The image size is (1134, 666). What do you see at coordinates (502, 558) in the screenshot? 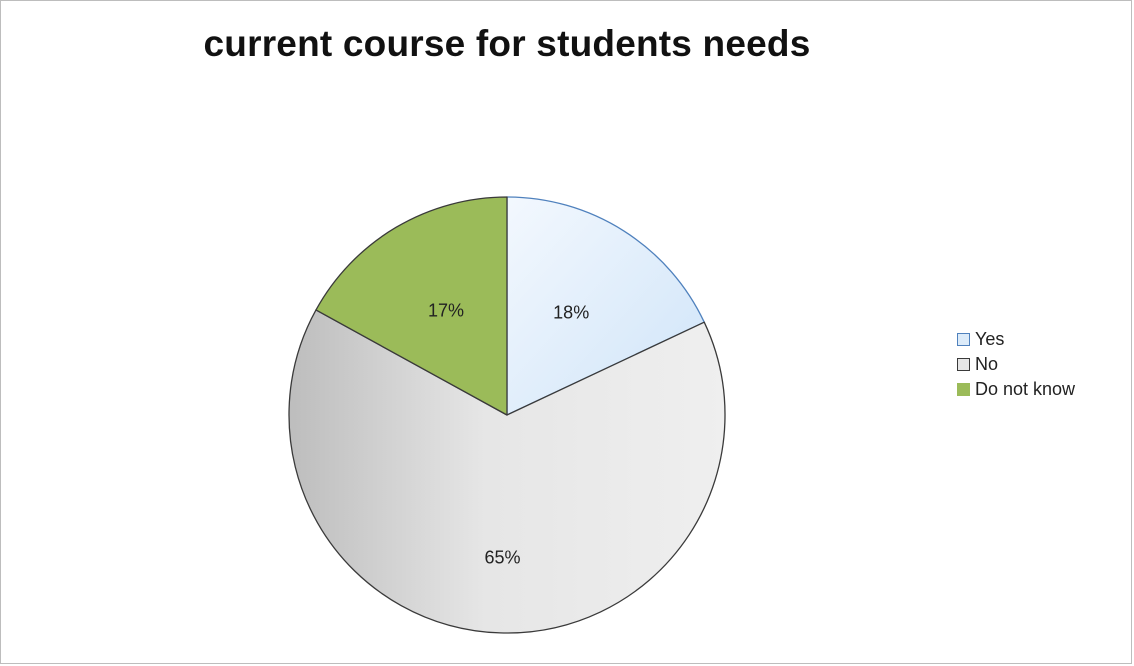
I see `slice-label-no: 65%` at bounding box center [502, 558].